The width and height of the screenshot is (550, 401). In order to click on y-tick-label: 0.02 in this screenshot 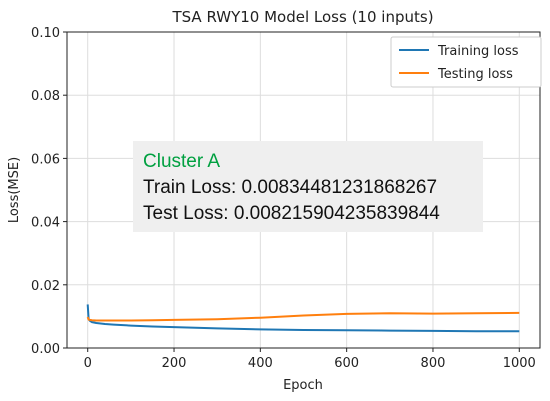, I will do `click(45, 286)`.